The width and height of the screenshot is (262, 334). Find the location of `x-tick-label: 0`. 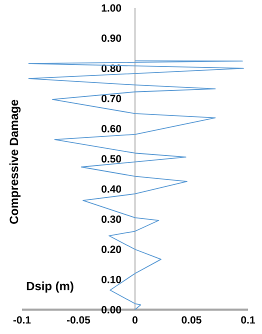

x-tick-label: 0 is located at coordinates (135, 320).